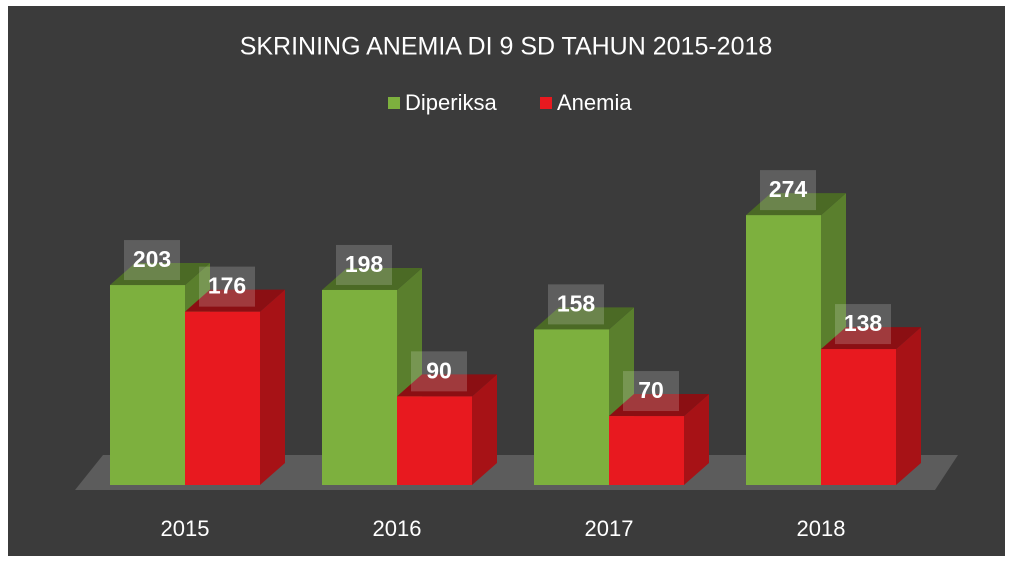 The width and height of the screenshot is (1013, 562). What do you see at coordinates (451, 102) in the screenshot?
I see `legend-label: Diperiksa` at bounding box center [451, 102].